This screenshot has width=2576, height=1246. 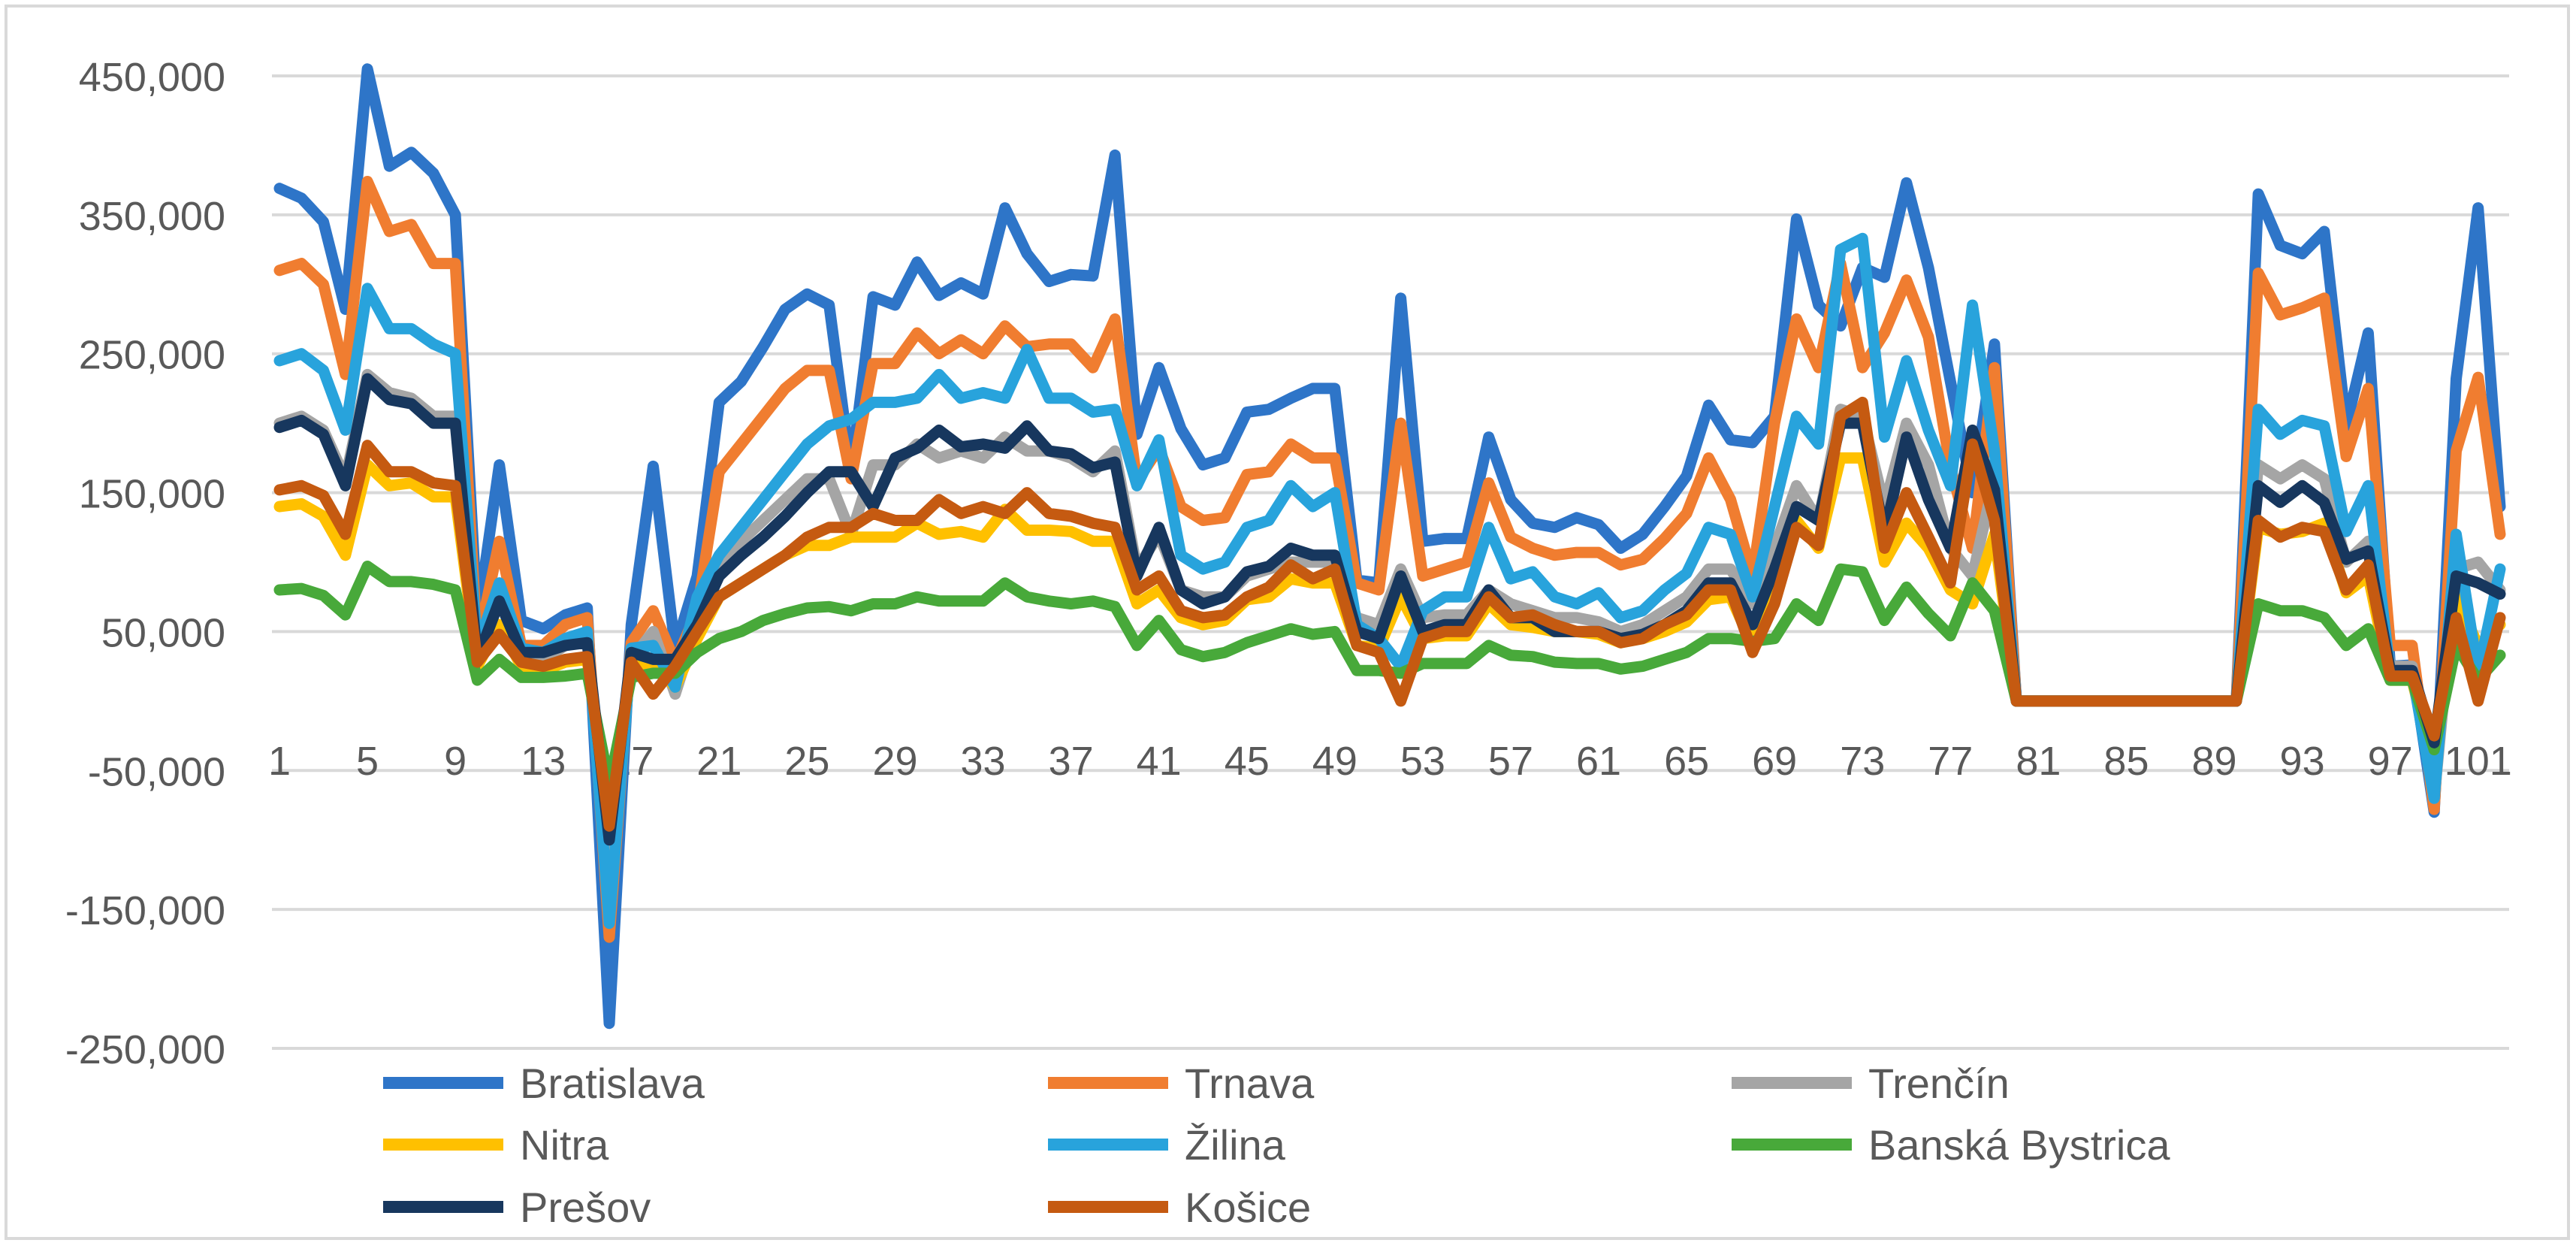 I want to click on y-tick-label: 150,000, so click(x=152, y=495).